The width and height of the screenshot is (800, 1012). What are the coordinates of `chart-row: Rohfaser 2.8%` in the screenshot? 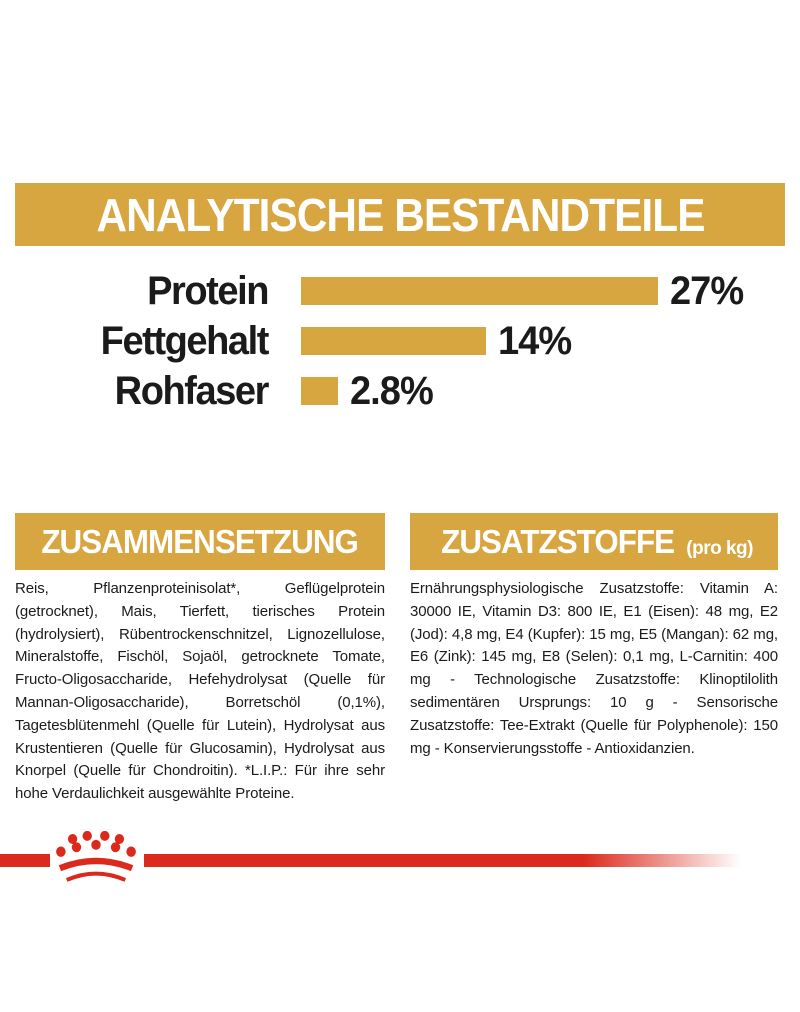 It's located at (400, 391).